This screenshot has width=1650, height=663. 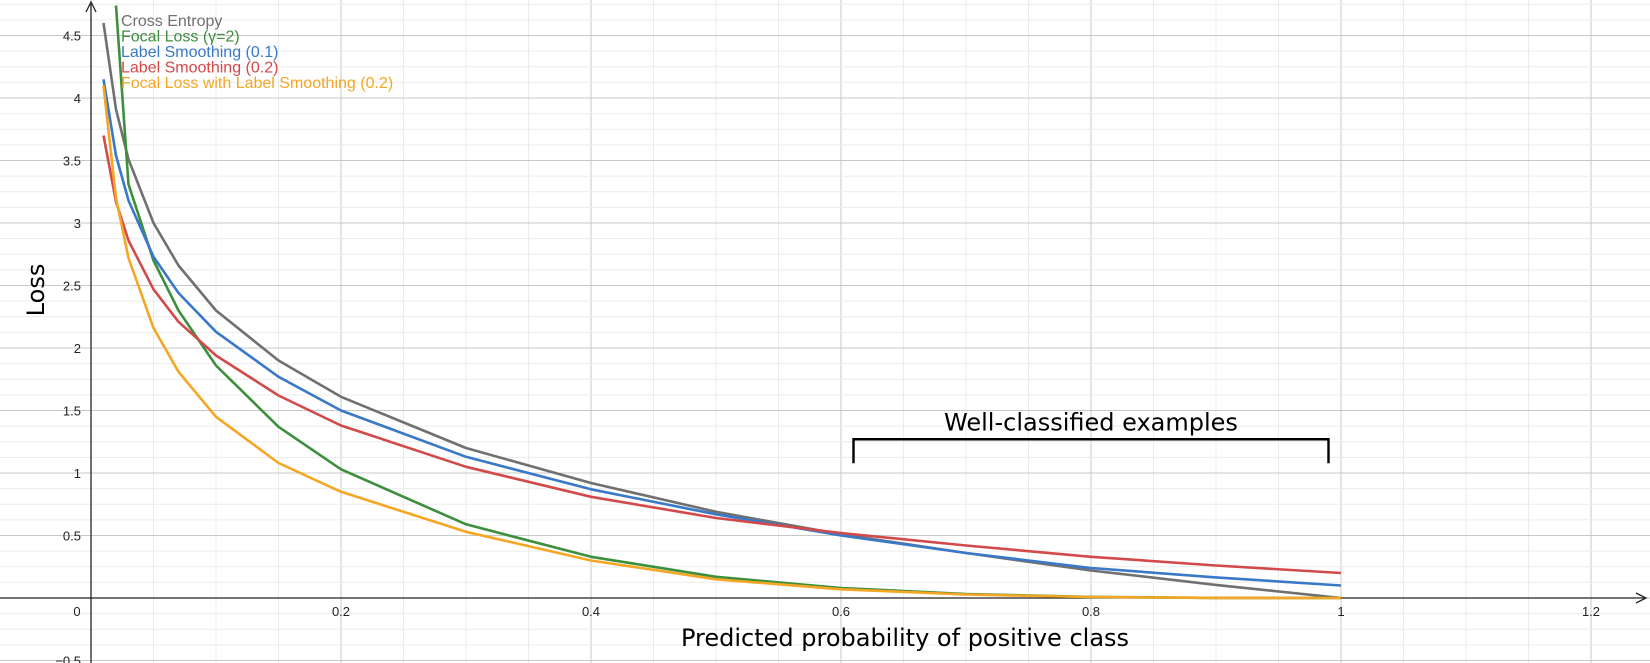 What do you see at coordinates (77, 348) in the screenshot?
I see `y-tick-label: 2` at bounding box center [77, 348].